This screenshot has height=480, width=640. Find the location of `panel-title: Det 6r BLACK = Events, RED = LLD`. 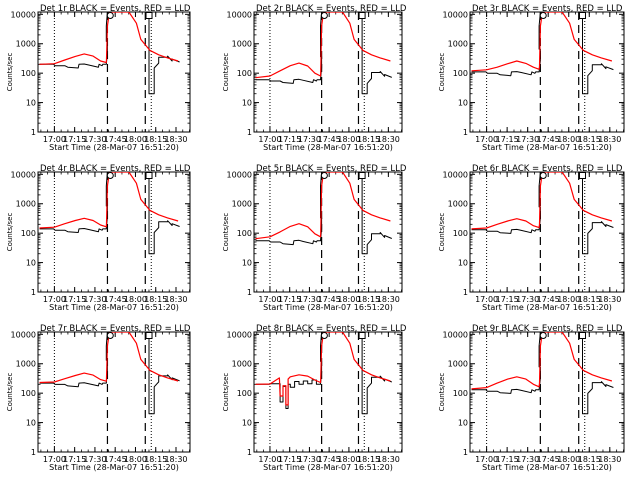

panel-title: Det 6r BLACK = Events, RED = LLD is located at coordinates (547, 169).